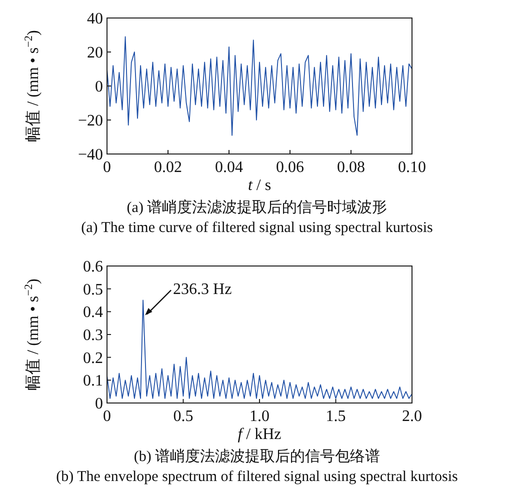 This screenshot has width=514, height=489. Describe the element at coordinates (260, 185) in the screenshot. I see `x-axis-title: t / s` at that location.